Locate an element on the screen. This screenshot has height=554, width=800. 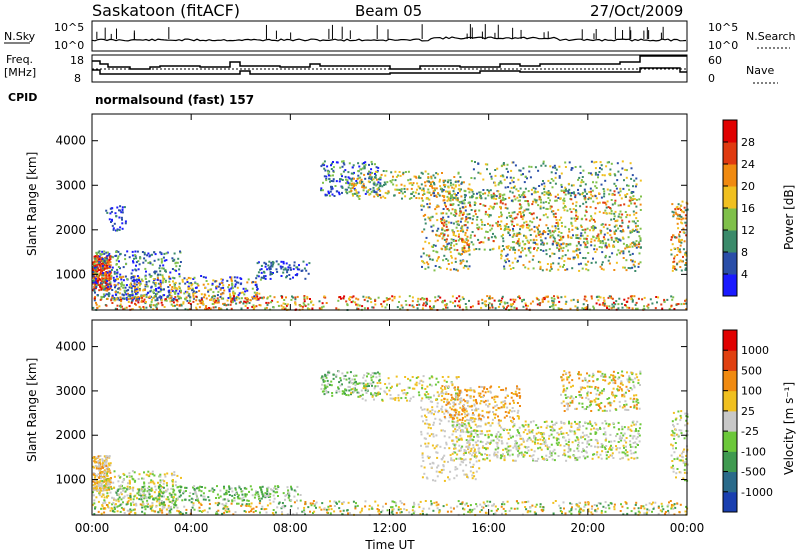
colorbar-cell is located at coordinates (730, 241).